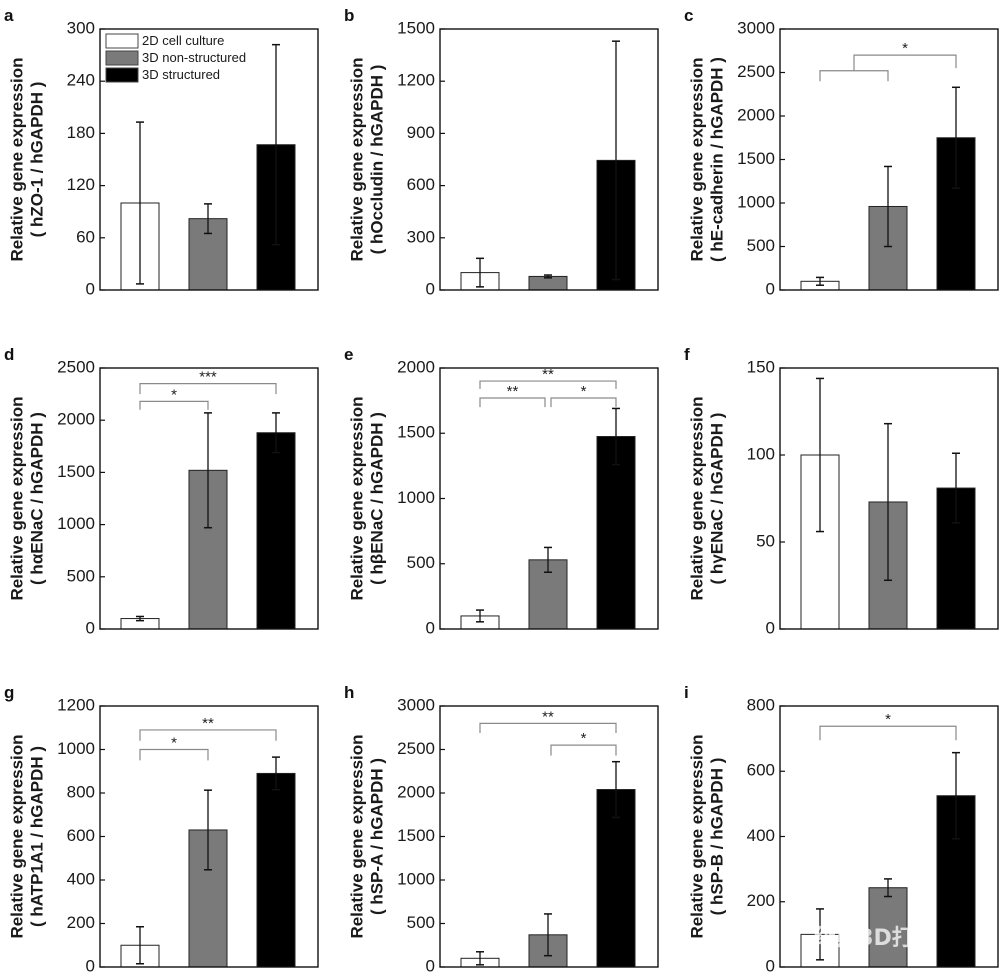 This screenshot has height=977, width=1000. What do you see at coordinates (81, 835) in the screenshot?
I see `y-tick-label: 600` at bounding box center [81, 835].